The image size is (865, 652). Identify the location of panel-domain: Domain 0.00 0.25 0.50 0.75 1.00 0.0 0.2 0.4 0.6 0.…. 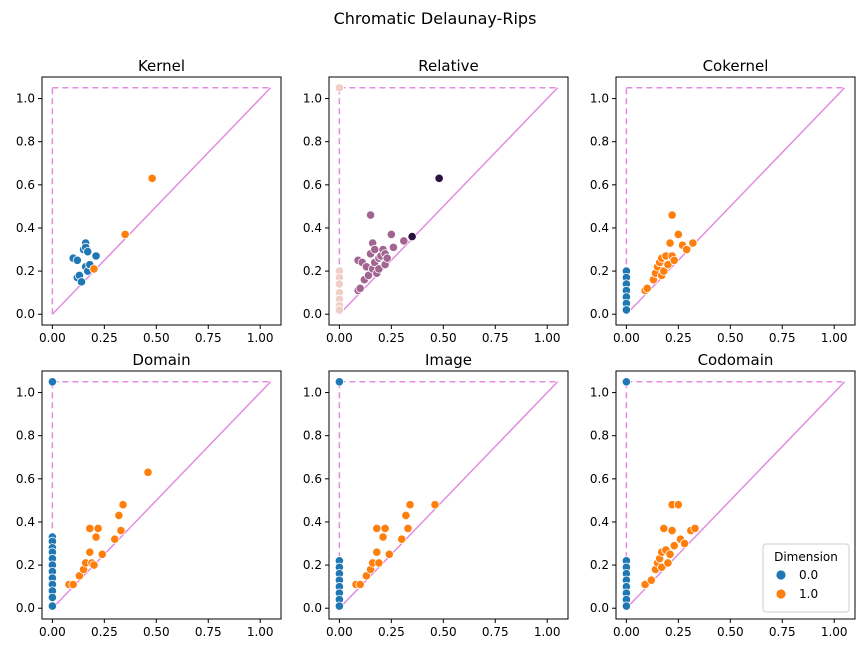
(149, 495).